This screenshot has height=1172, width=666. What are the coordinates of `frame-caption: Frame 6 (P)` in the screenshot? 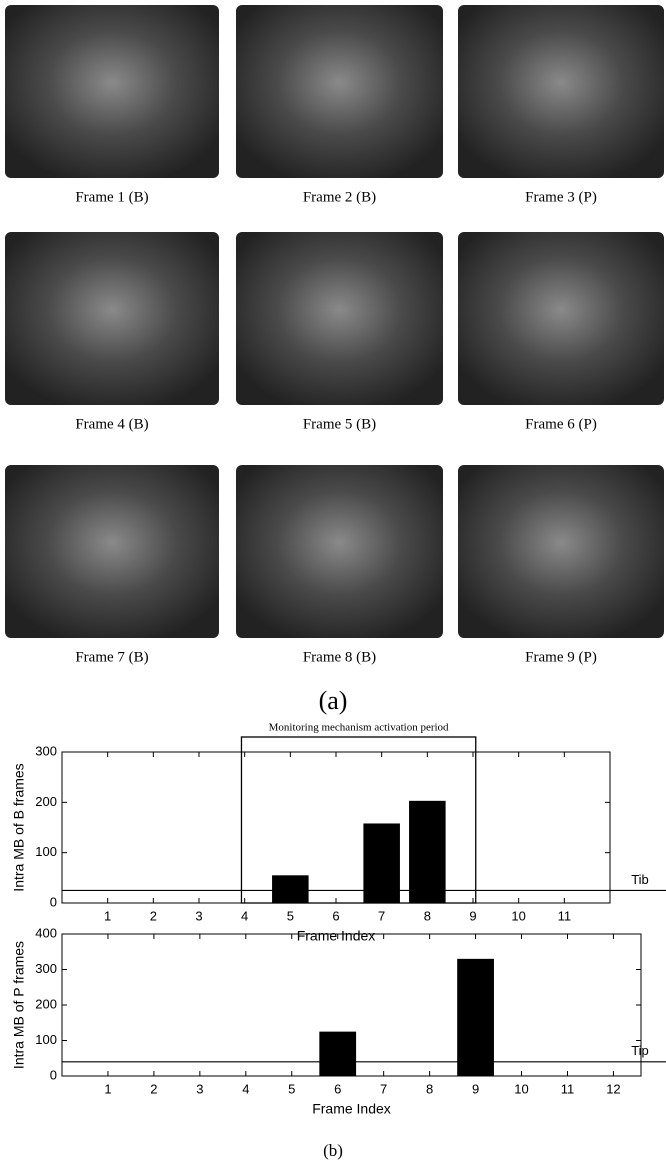 It's located at (561, 424).